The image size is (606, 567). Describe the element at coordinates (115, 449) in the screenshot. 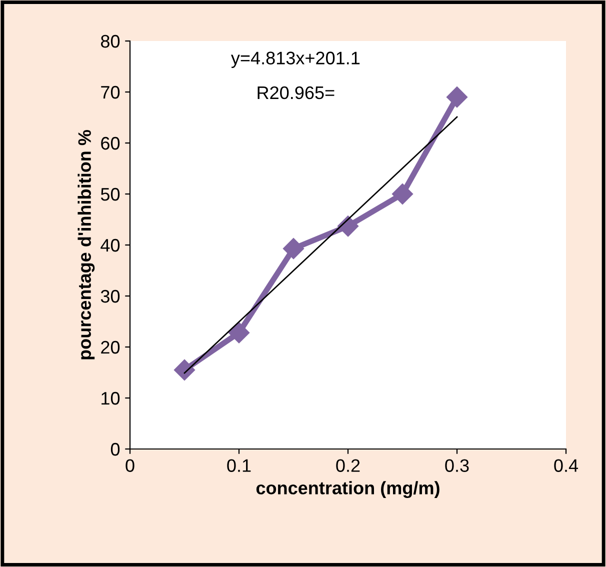

I see `y-tick-label: 0` at that location.